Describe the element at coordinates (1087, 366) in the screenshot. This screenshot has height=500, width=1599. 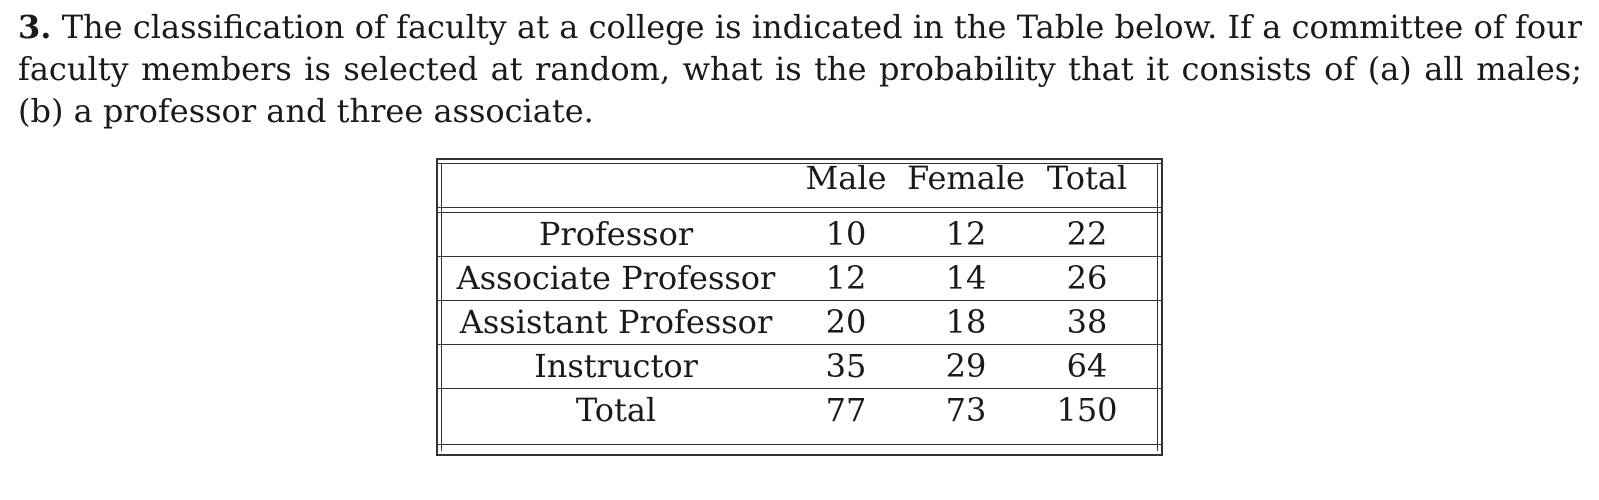
I see `cell-total: 64` at that location.